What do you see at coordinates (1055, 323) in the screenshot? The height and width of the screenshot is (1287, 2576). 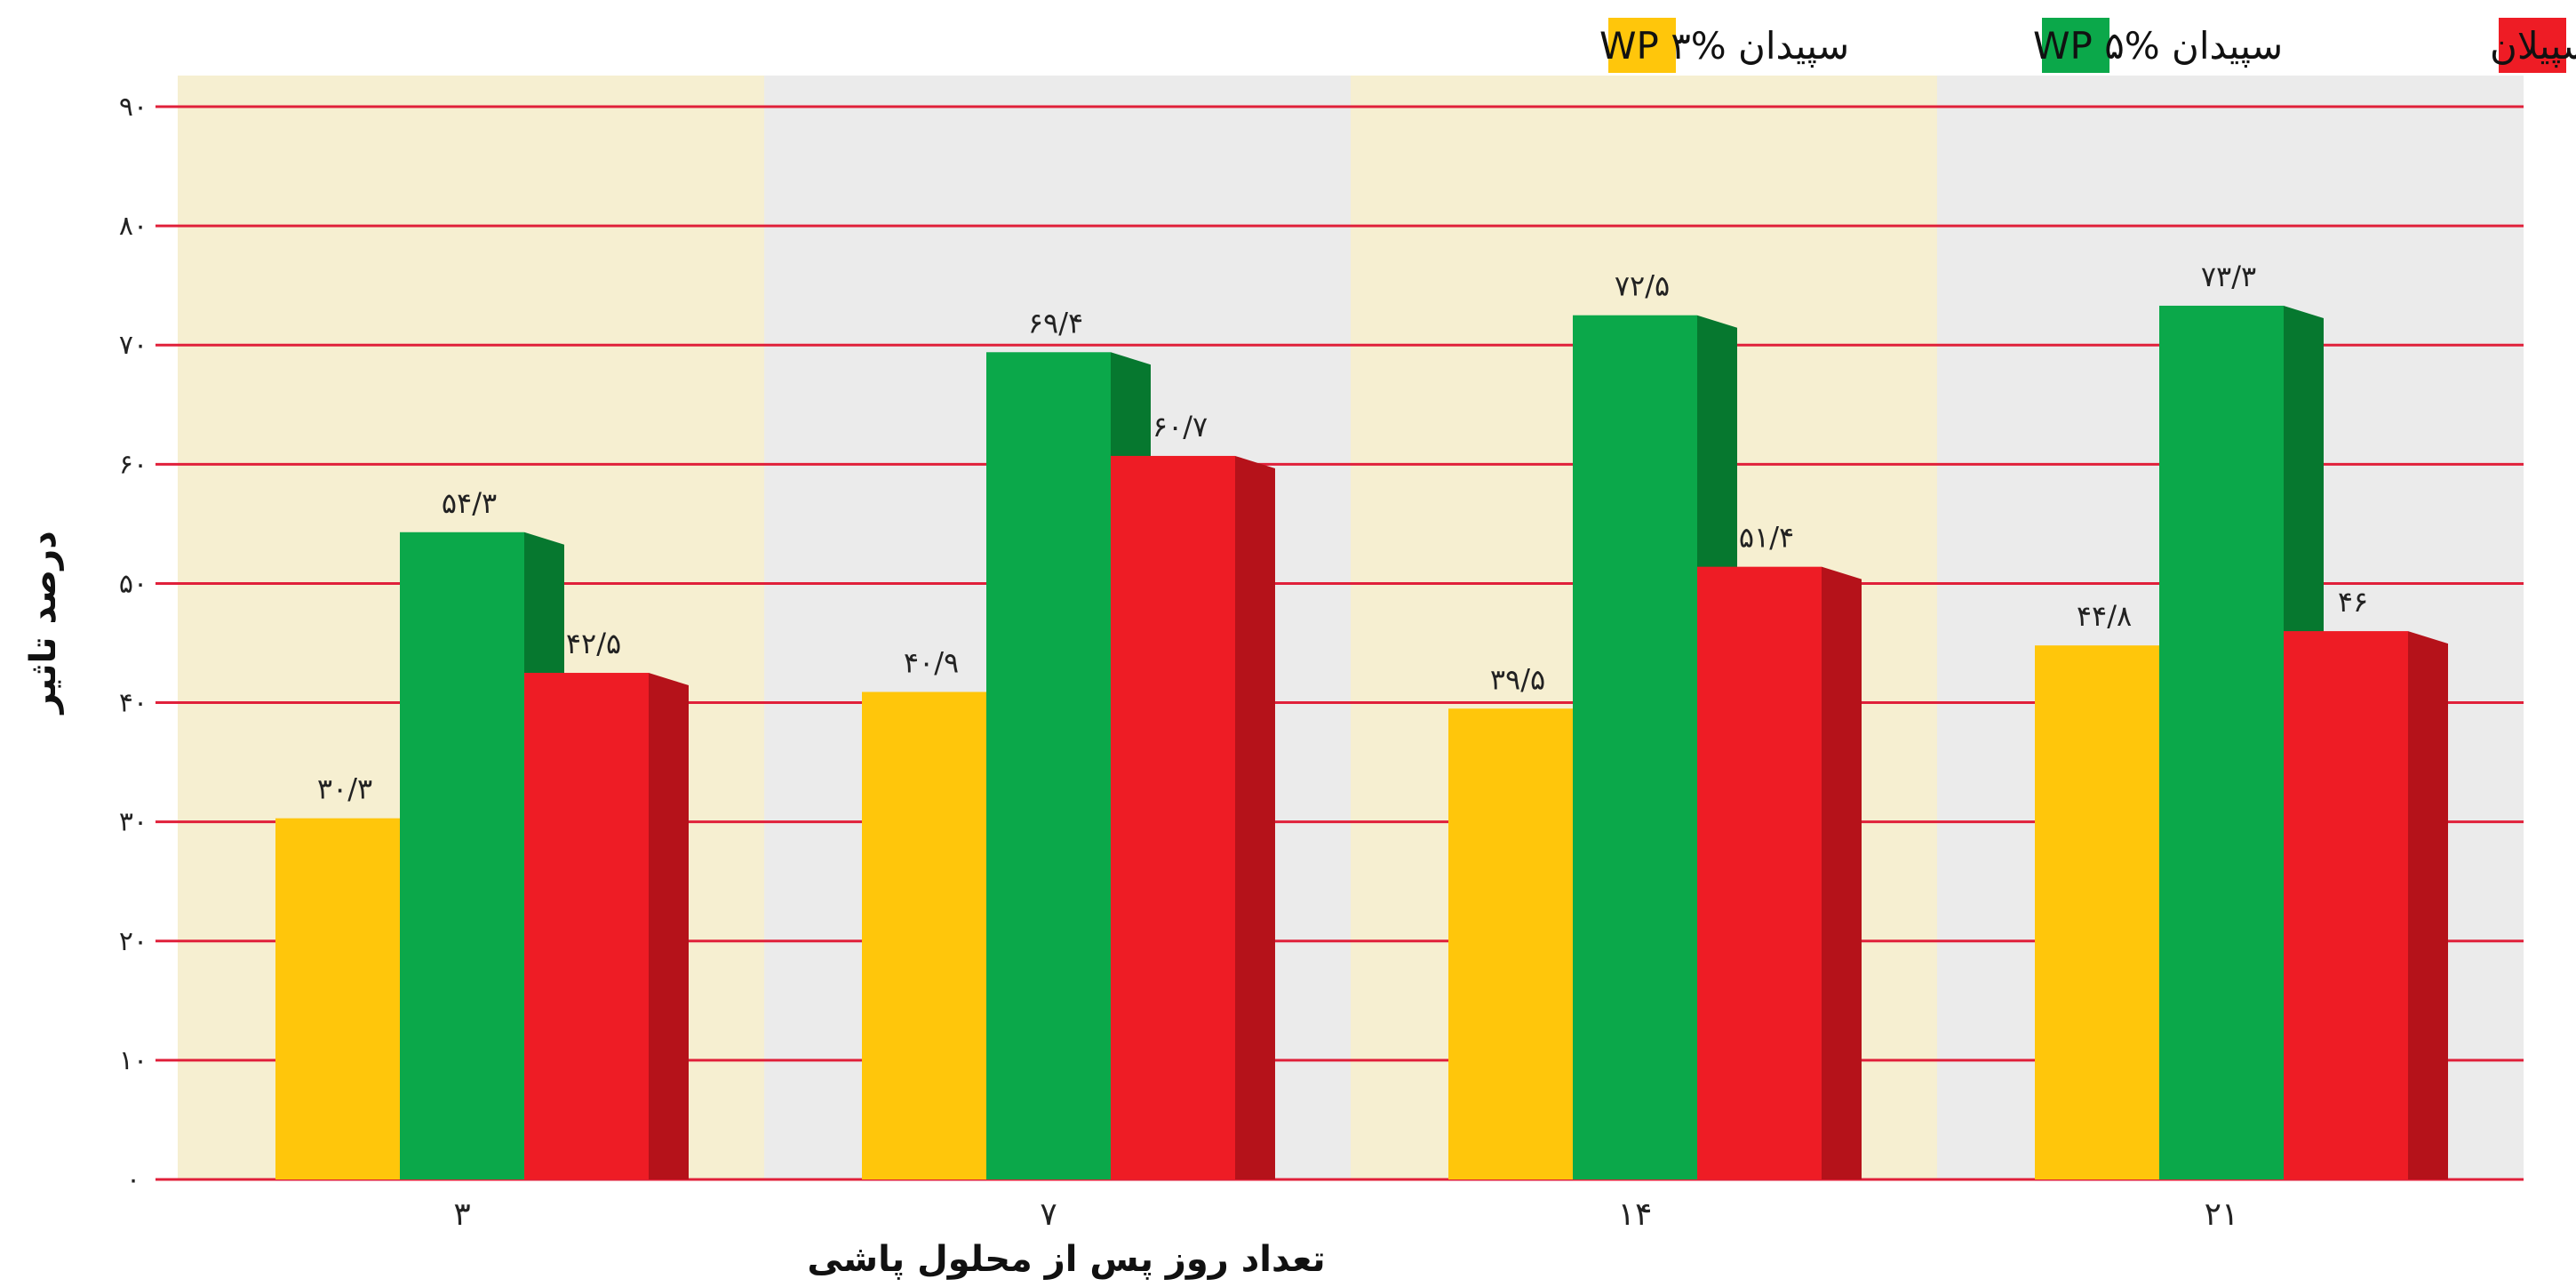 I see `data-label: ۶۹/۴` at bounding box center [1055, 323].